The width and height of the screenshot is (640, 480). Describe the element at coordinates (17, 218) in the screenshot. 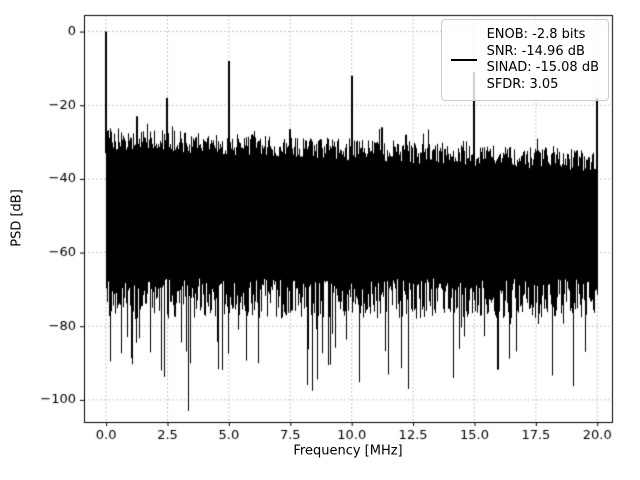

I see `y-axis-label: PSD [dB]` at that location.